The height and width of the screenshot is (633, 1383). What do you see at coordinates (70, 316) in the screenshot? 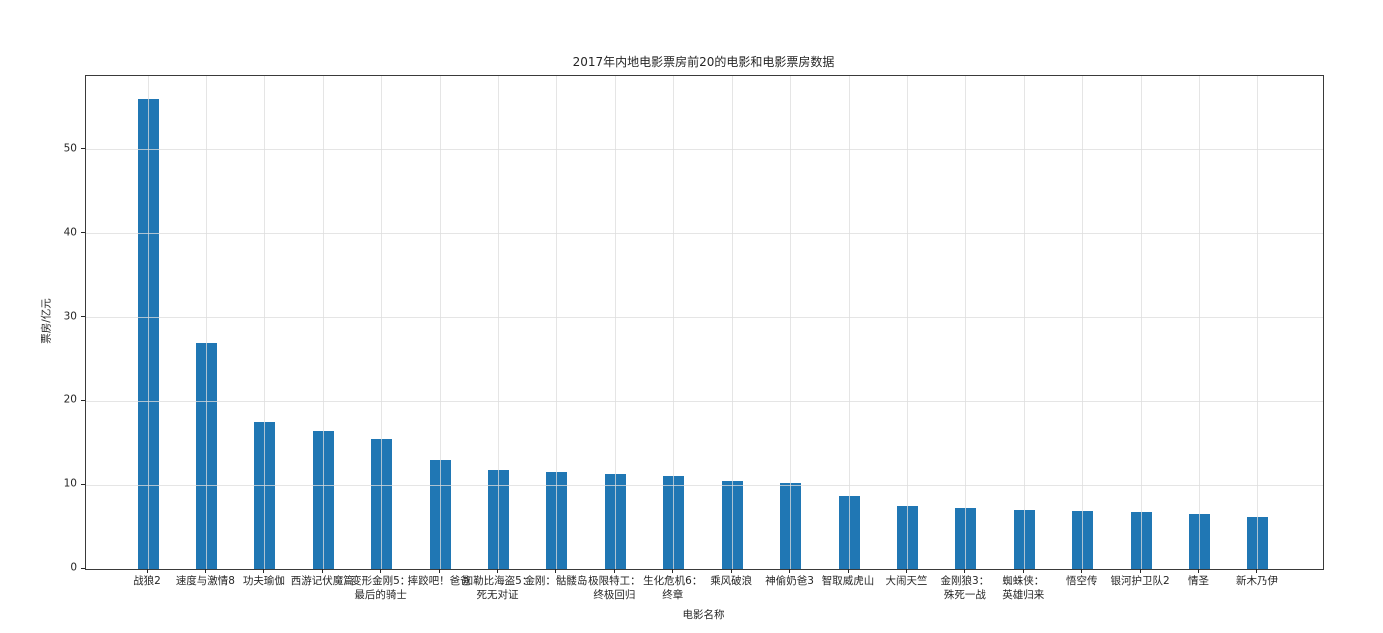
I see `y-tick-label: 30` at bounding box center [70, 316].